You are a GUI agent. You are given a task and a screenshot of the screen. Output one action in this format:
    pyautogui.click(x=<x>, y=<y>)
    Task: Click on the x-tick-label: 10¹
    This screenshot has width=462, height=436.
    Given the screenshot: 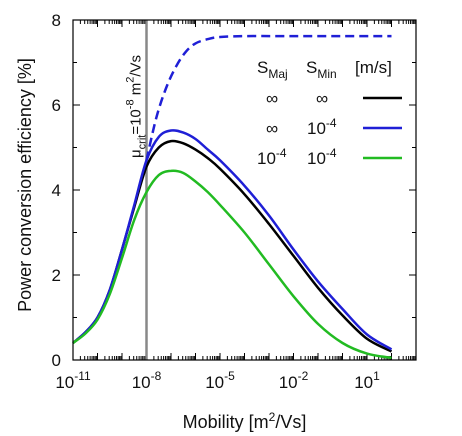 What is the action you would take?
    pyautogui.click(x=367, y=380)
    